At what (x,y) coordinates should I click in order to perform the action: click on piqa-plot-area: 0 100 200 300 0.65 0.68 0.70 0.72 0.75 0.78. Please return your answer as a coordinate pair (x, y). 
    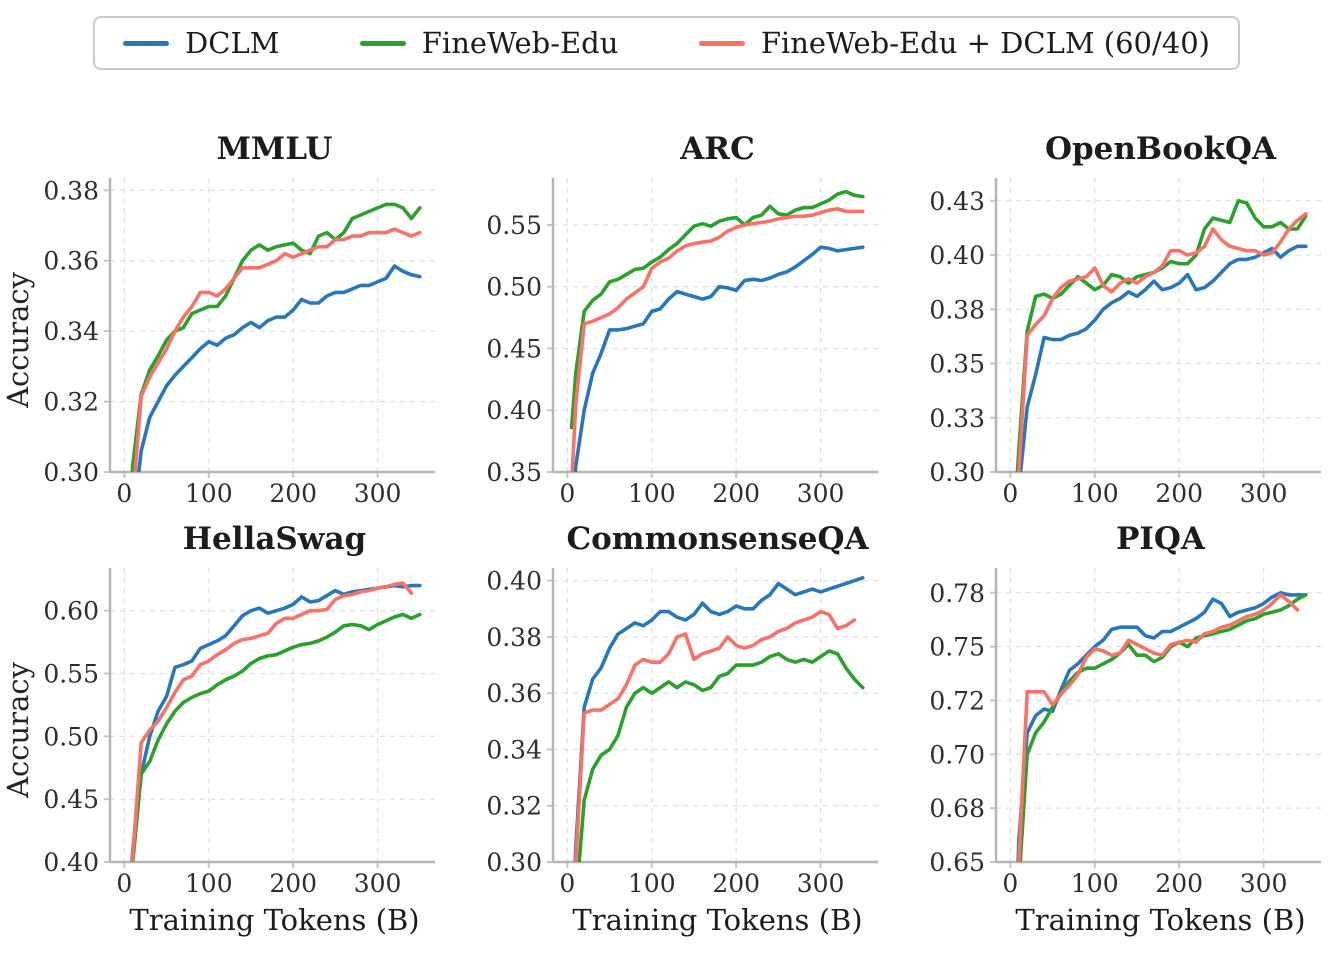
    Looking at the image, I should click on (1125, 733).